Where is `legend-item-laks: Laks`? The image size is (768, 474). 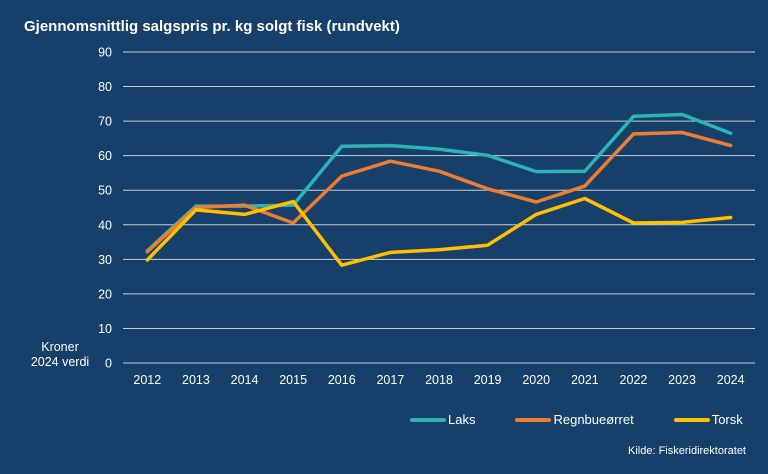 legend-item-laks: Laks is located at coordinates (442, 419).